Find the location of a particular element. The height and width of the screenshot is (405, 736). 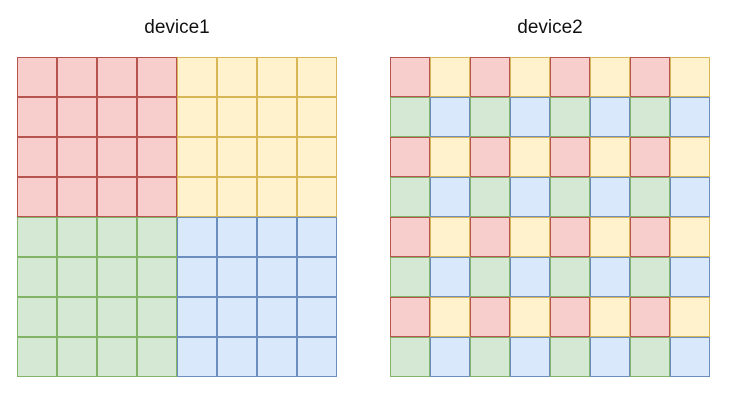

device1-title: device1 is located at coordinates (177, 27).